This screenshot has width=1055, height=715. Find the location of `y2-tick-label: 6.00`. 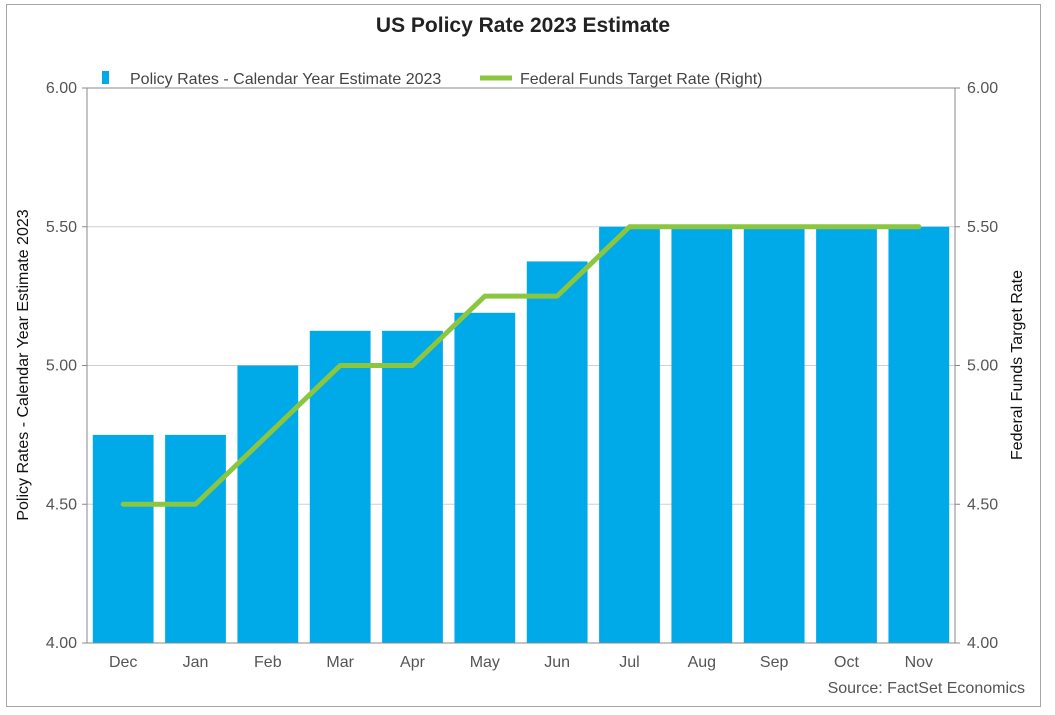

y2-tick-label: 6.00 is located at coordinates (982, 88).